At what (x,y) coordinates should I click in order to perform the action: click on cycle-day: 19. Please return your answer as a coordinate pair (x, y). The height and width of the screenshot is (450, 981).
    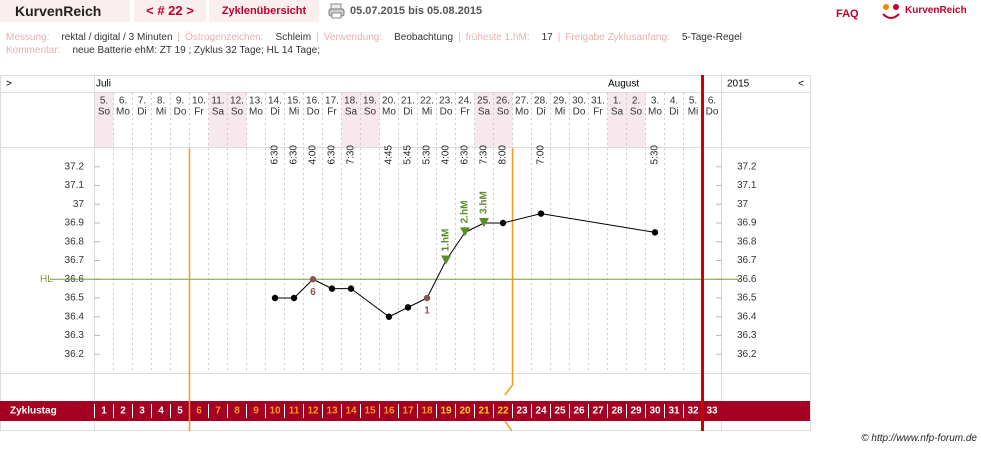
    Looking at the image, I should click on (446, 411).